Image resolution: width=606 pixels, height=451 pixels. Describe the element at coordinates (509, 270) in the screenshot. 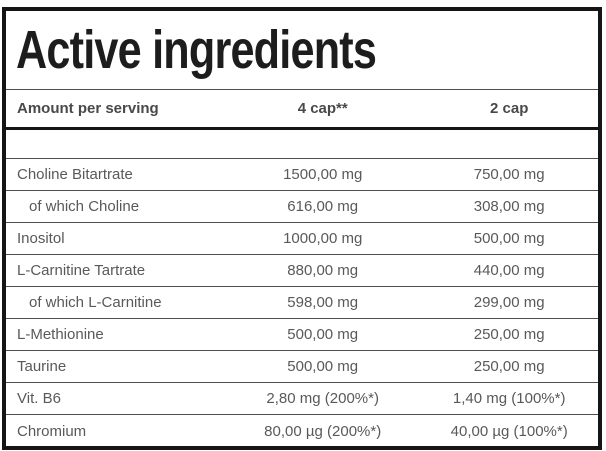

I see `amount-2cap: 440,00 mg` at that location.